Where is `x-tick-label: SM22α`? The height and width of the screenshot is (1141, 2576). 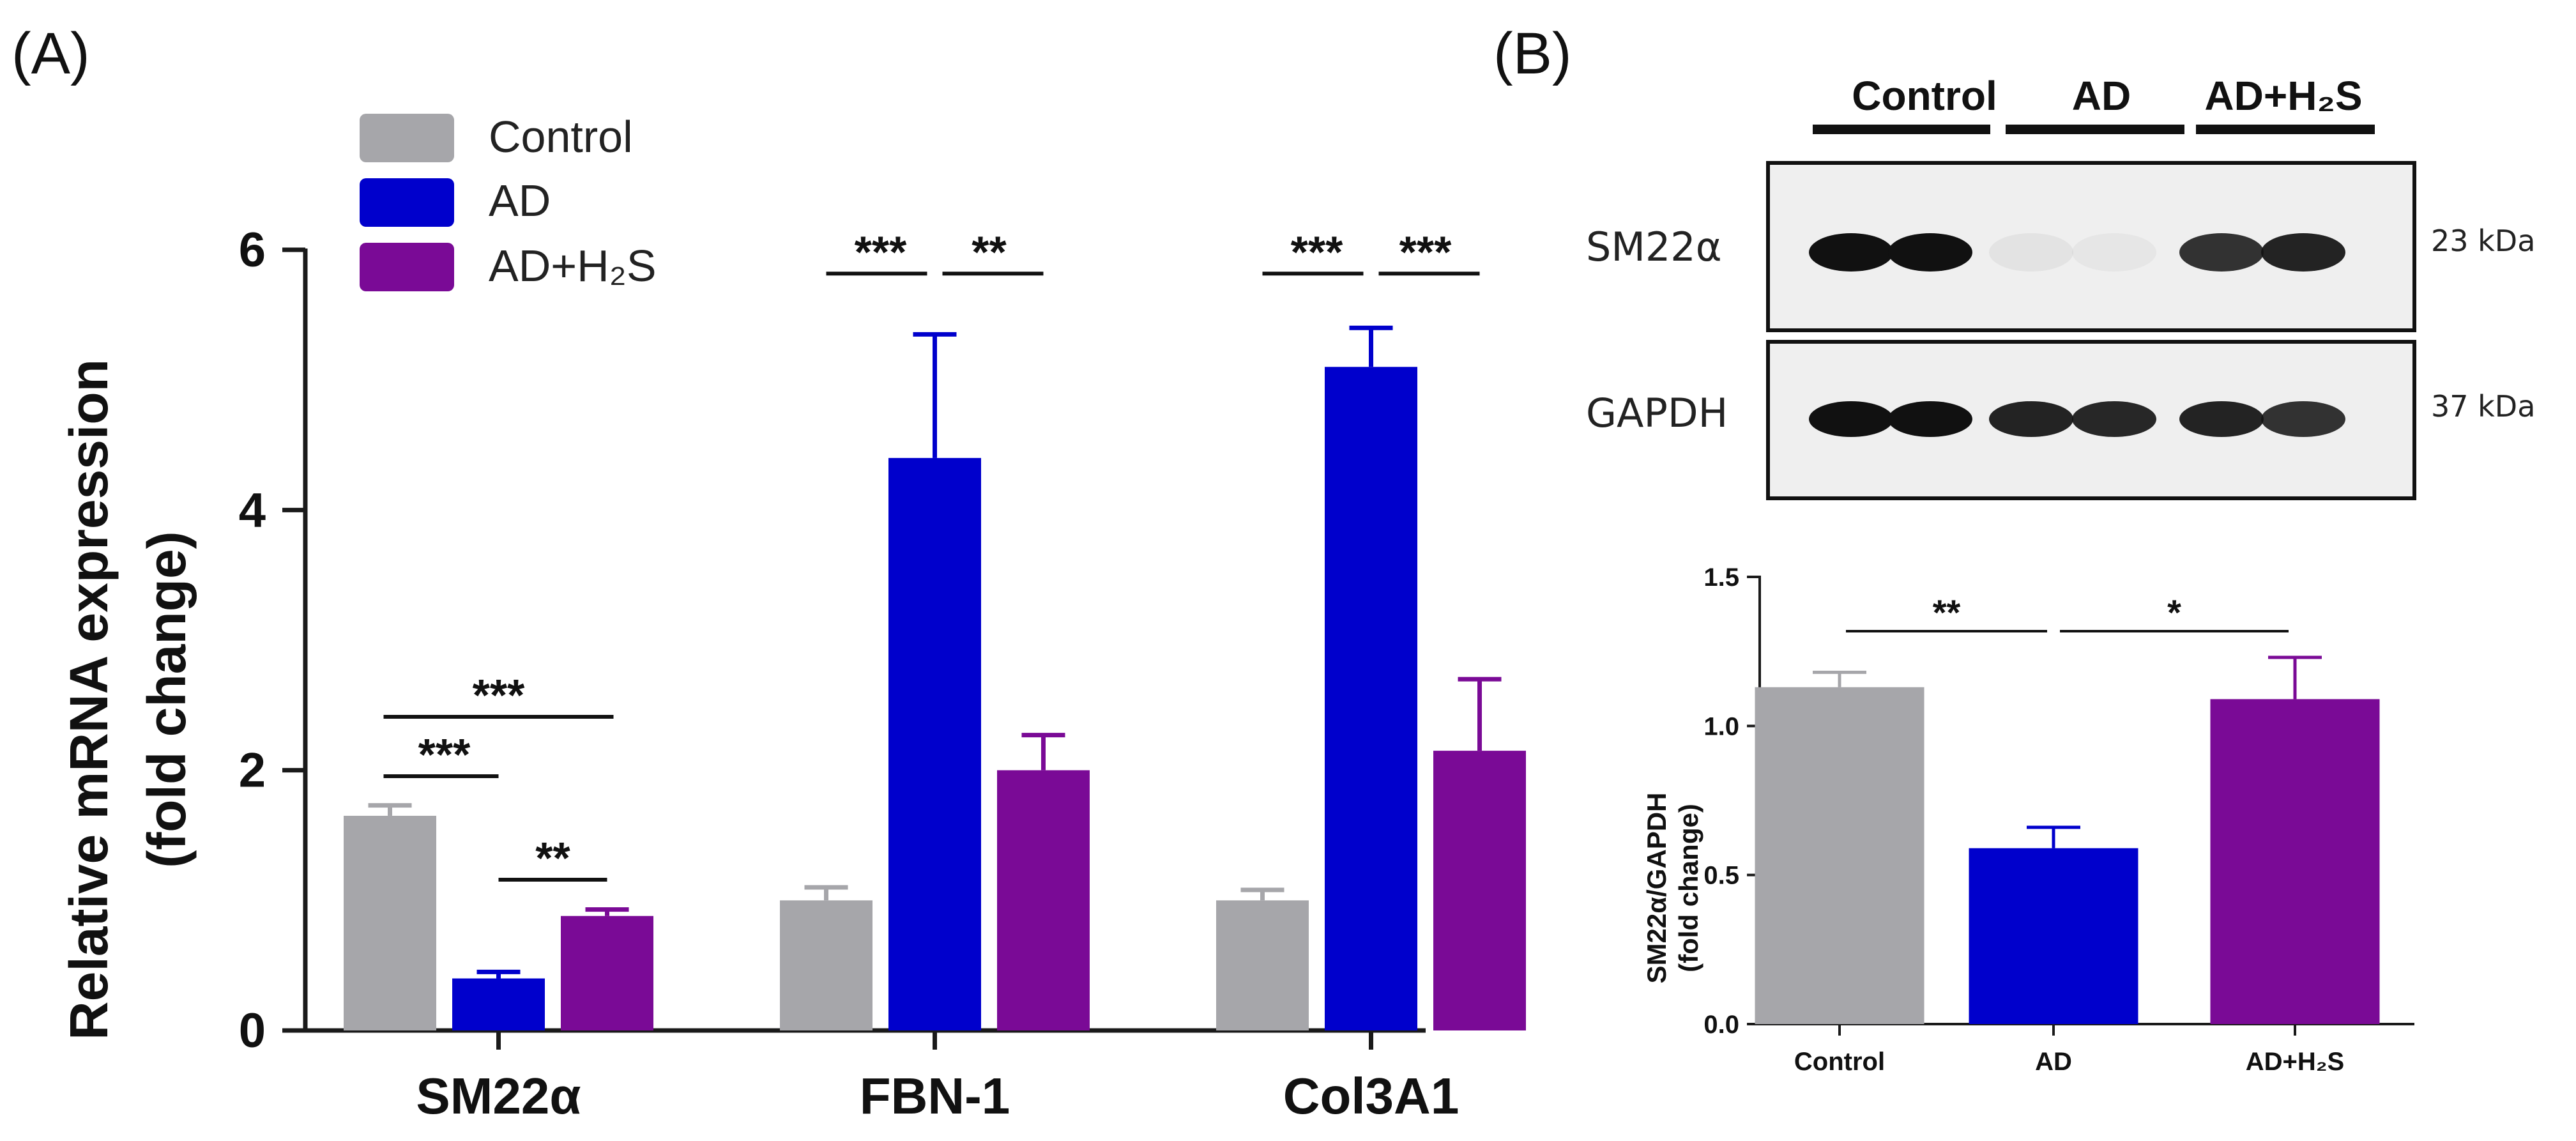
x-tick-label: SM22α is located at coordinates (498, 1096).